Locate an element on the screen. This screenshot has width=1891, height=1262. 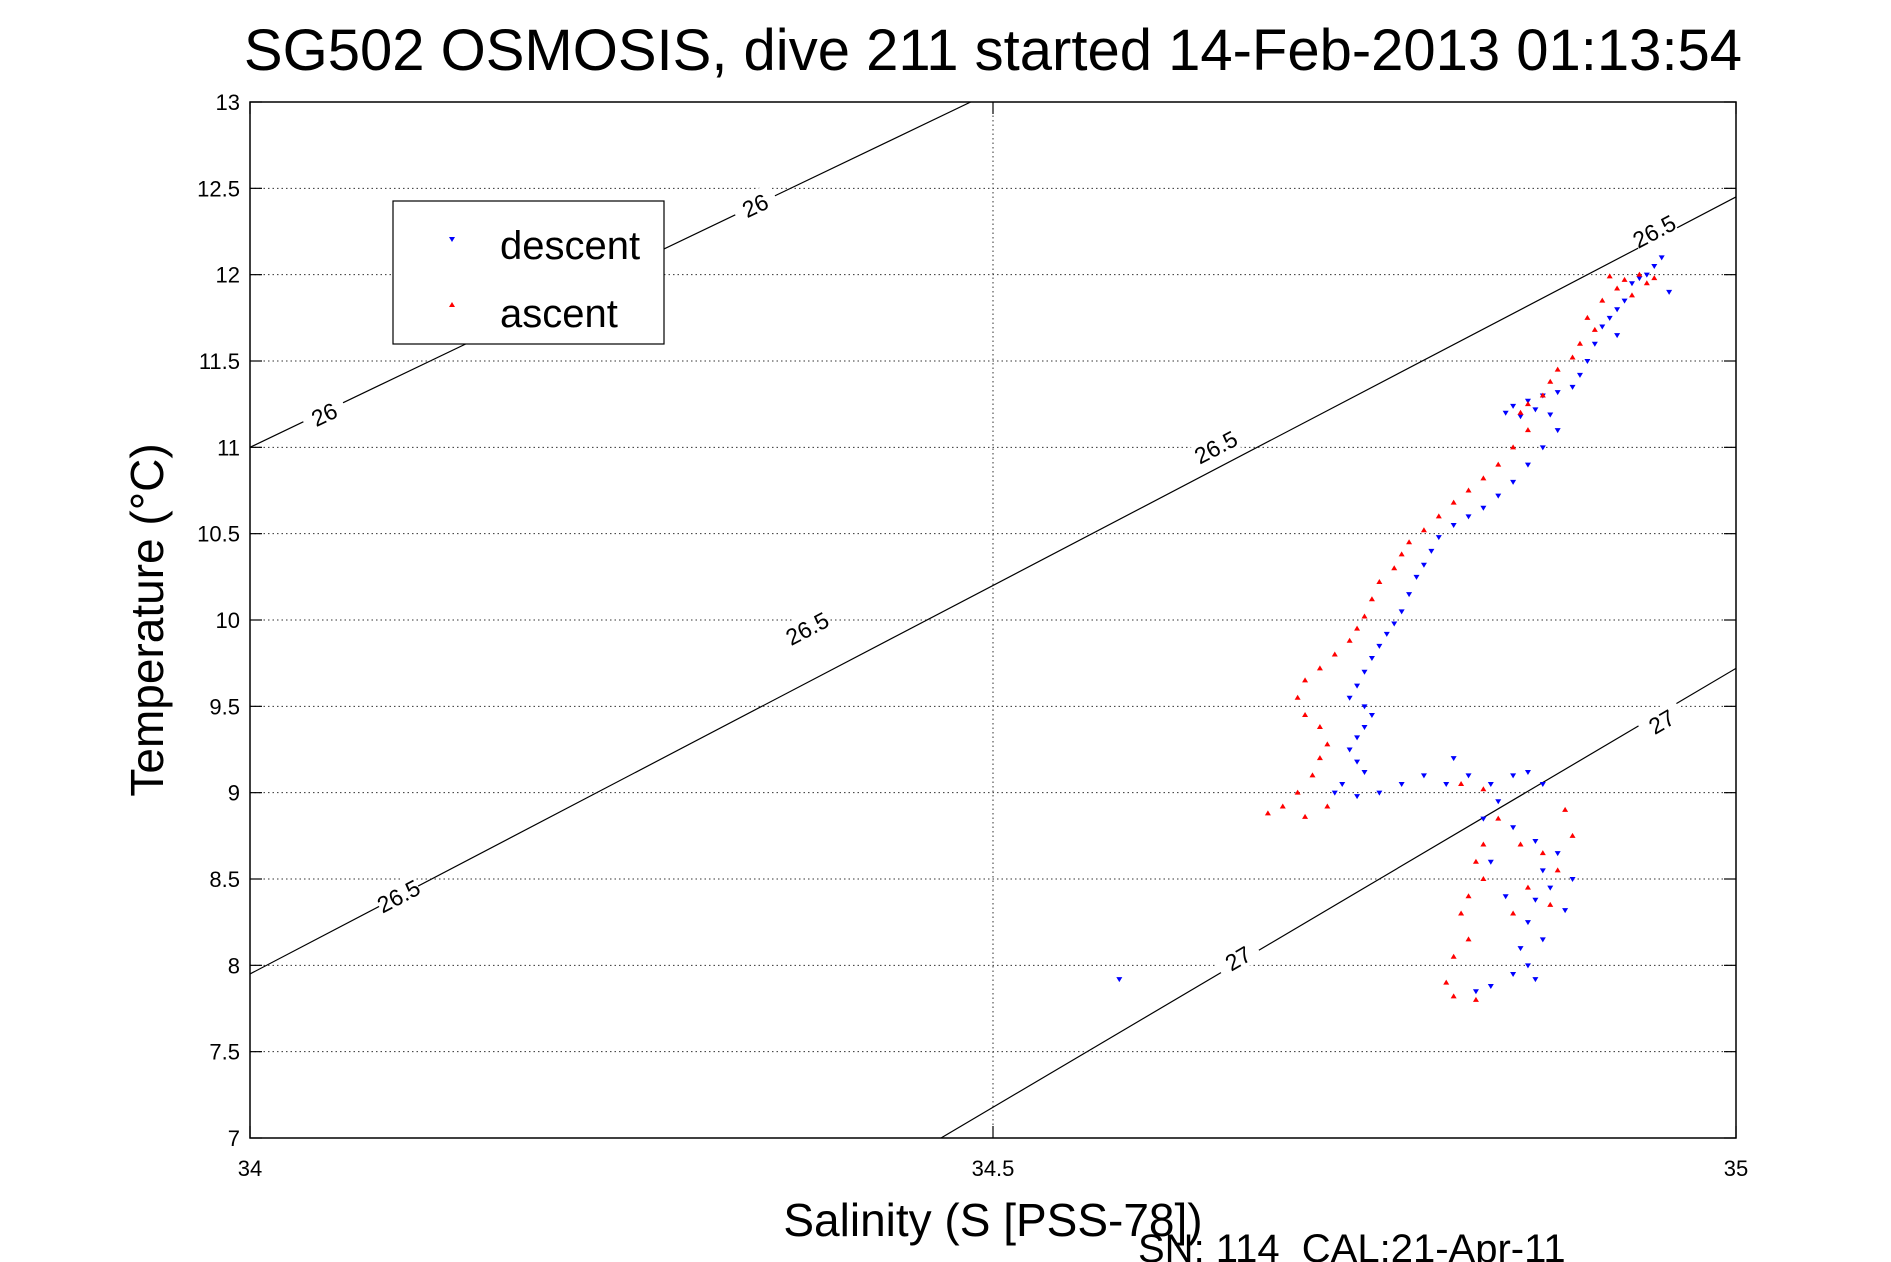
y-tick-label: 9.5 is located at coordinates (224, 706).